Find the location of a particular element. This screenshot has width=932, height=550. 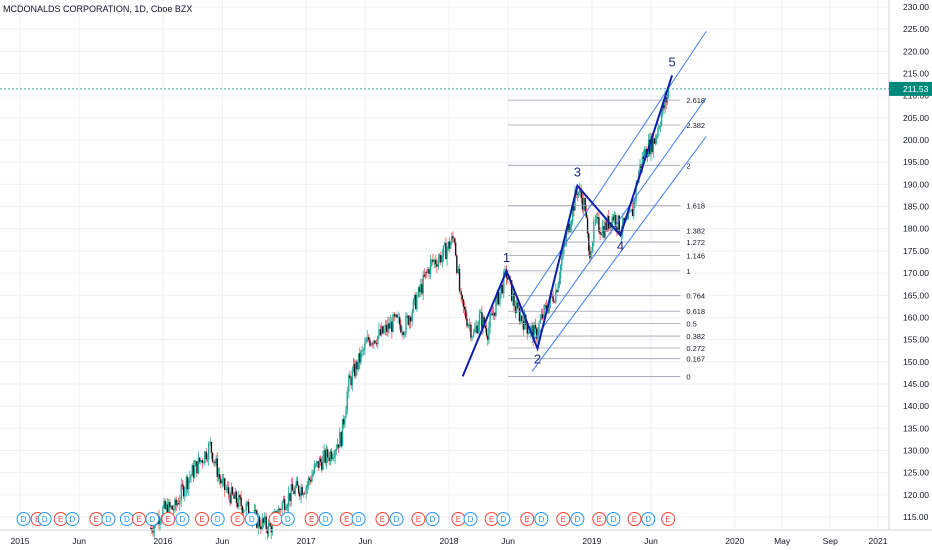

y-tick-label: 155.00 is located at coordinates (916, 340).